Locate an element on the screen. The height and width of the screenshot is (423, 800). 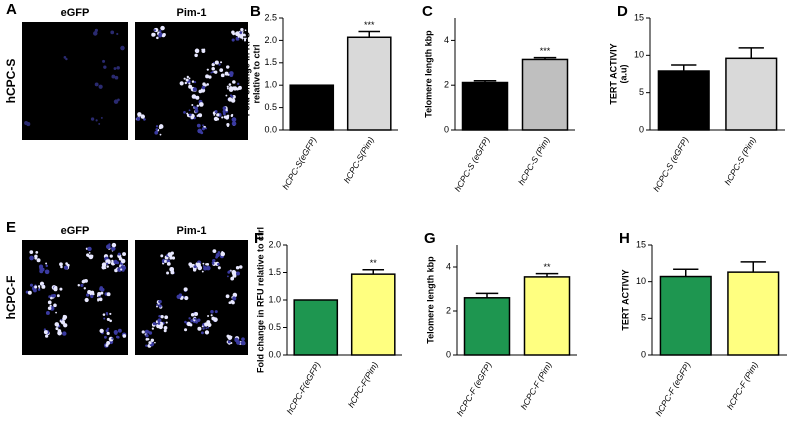
y-tick-label: 1.5 is located at coordinates (270, 62).